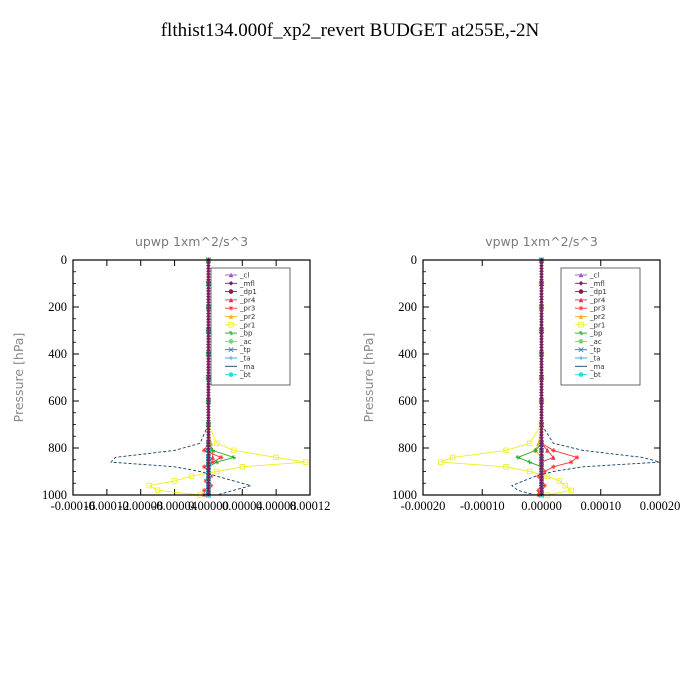 The width and height of the screenshot is (700, 700). Describe the element at coordinates (597, 317) in the screenshot. I see `legend-label: _pr2` at that location.